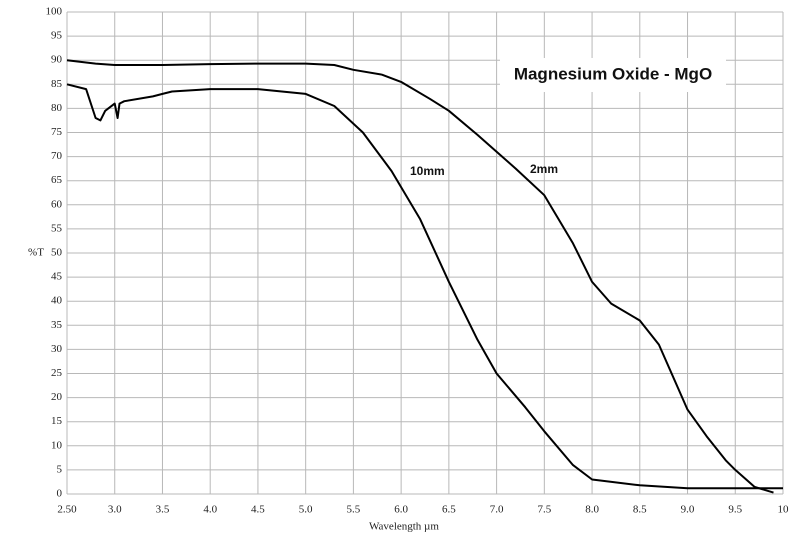  I want to click on x-tick-label: 9.5, so click(735, 510).